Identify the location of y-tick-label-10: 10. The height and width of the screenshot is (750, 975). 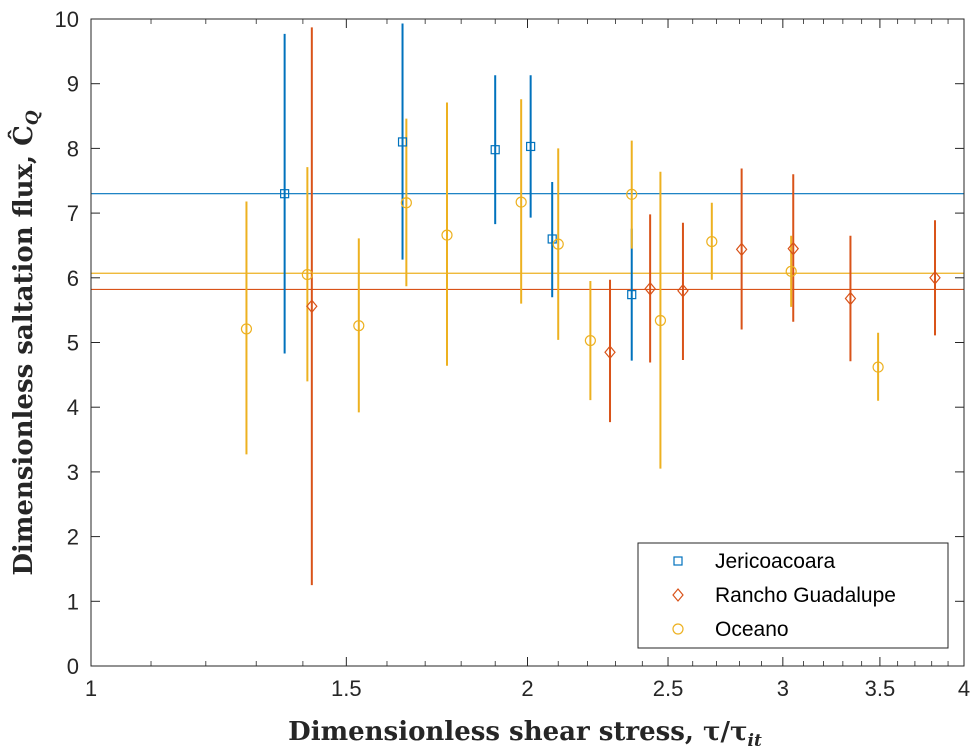
(67, 19).